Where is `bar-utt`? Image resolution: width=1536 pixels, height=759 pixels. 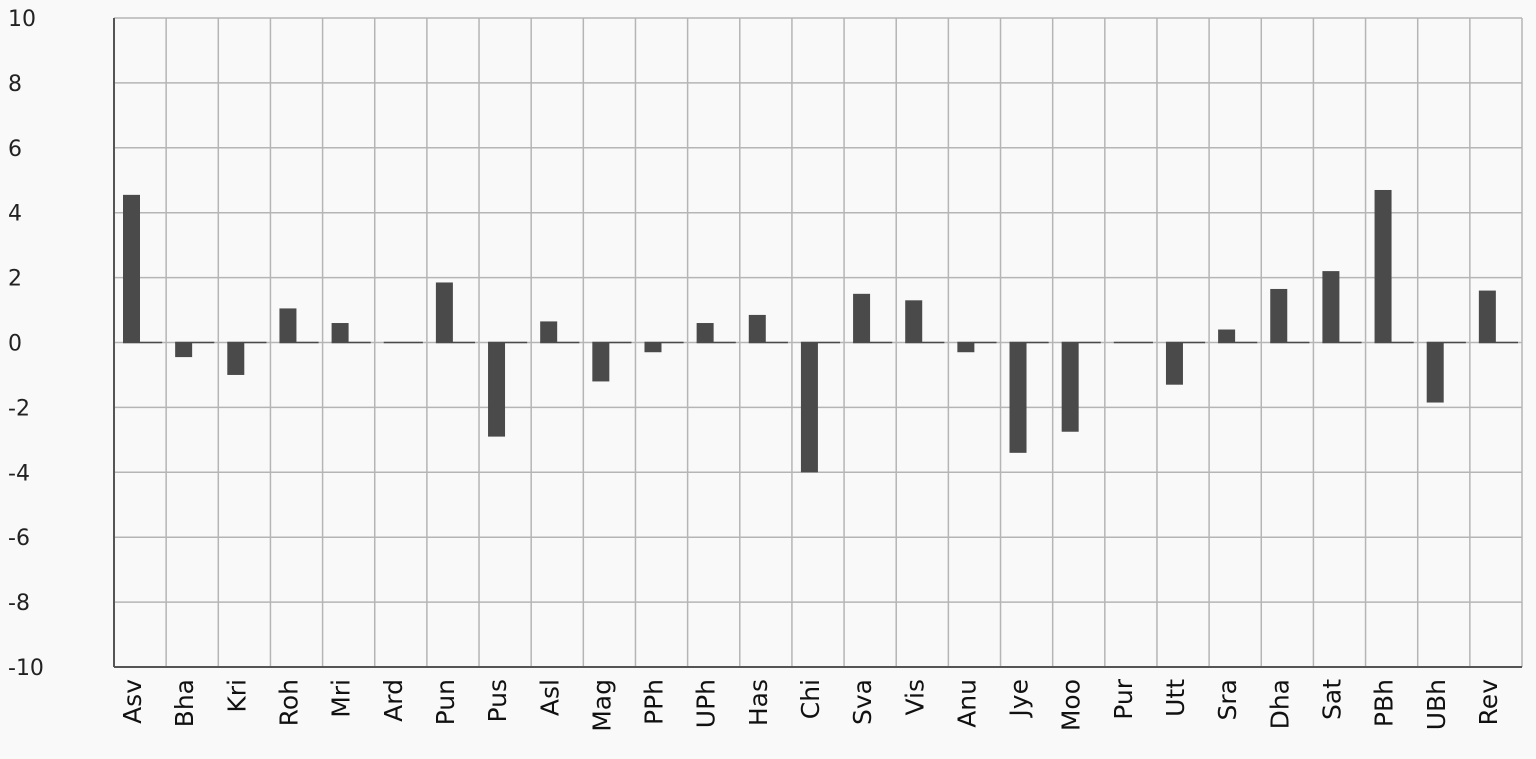
bar-utt is located at coordinates (1174, 363).